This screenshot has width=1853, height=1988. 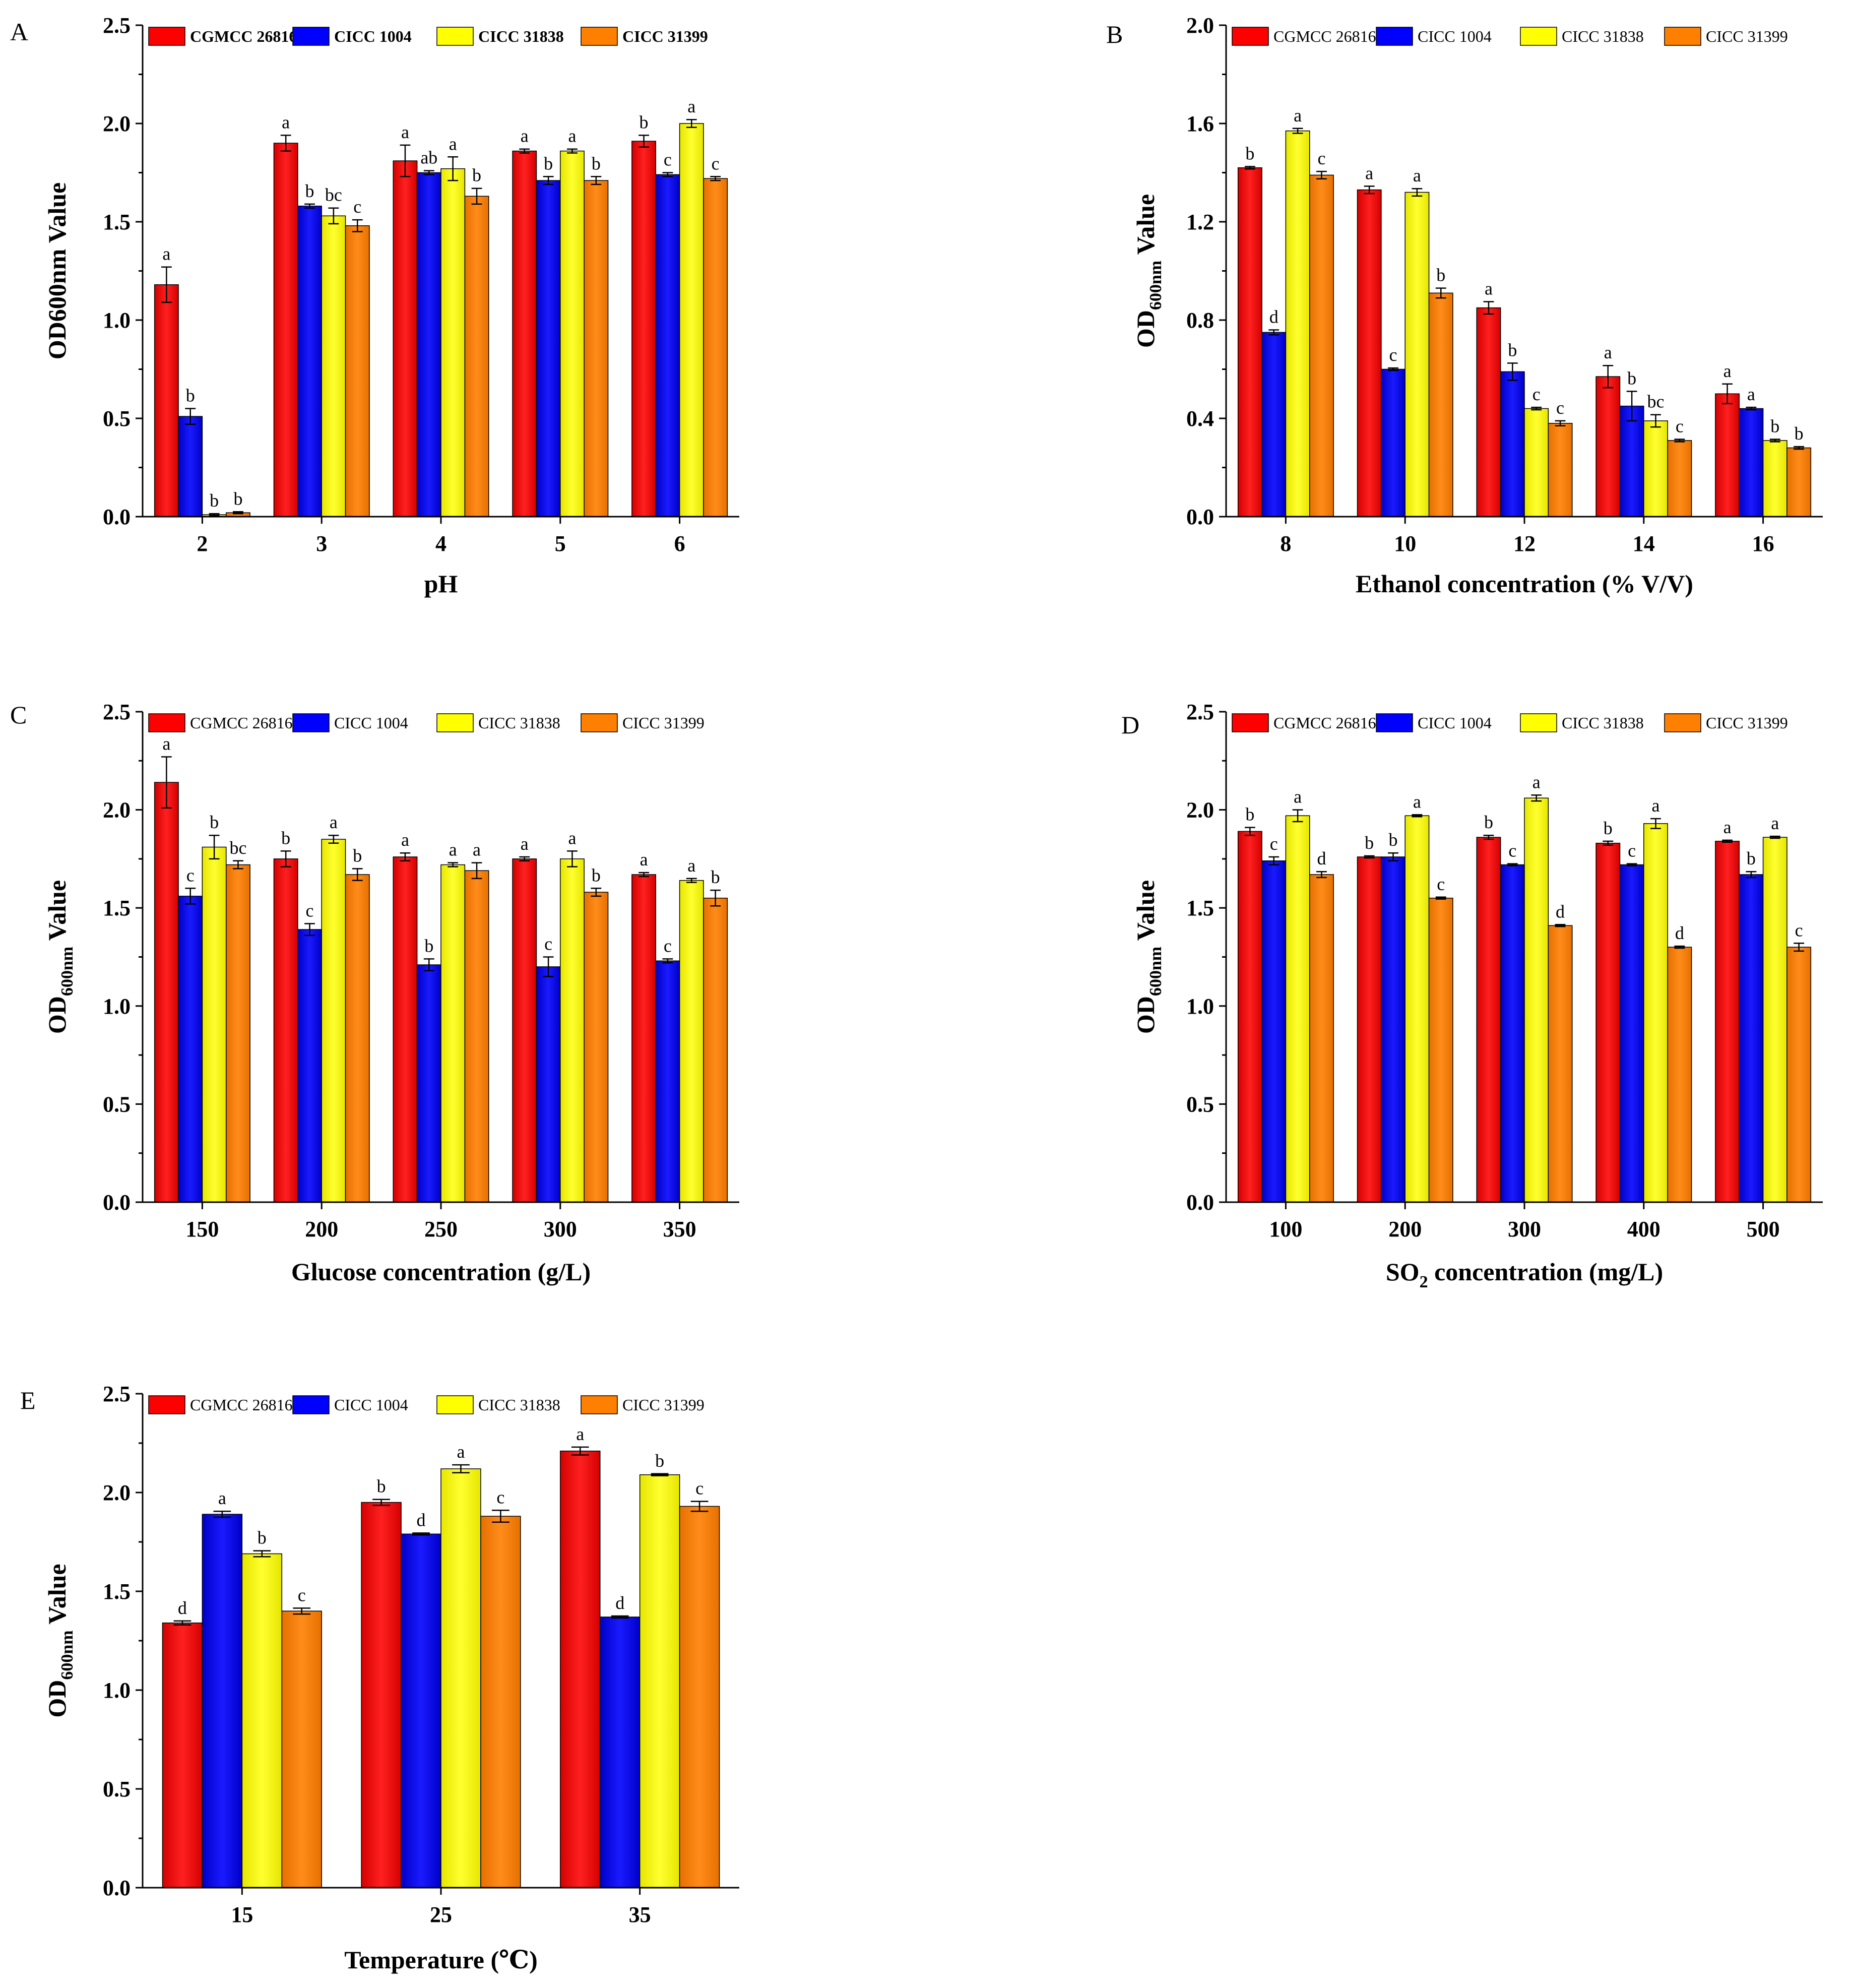 I want to click on bar-a-5-s2, so click(x=572, y=333).